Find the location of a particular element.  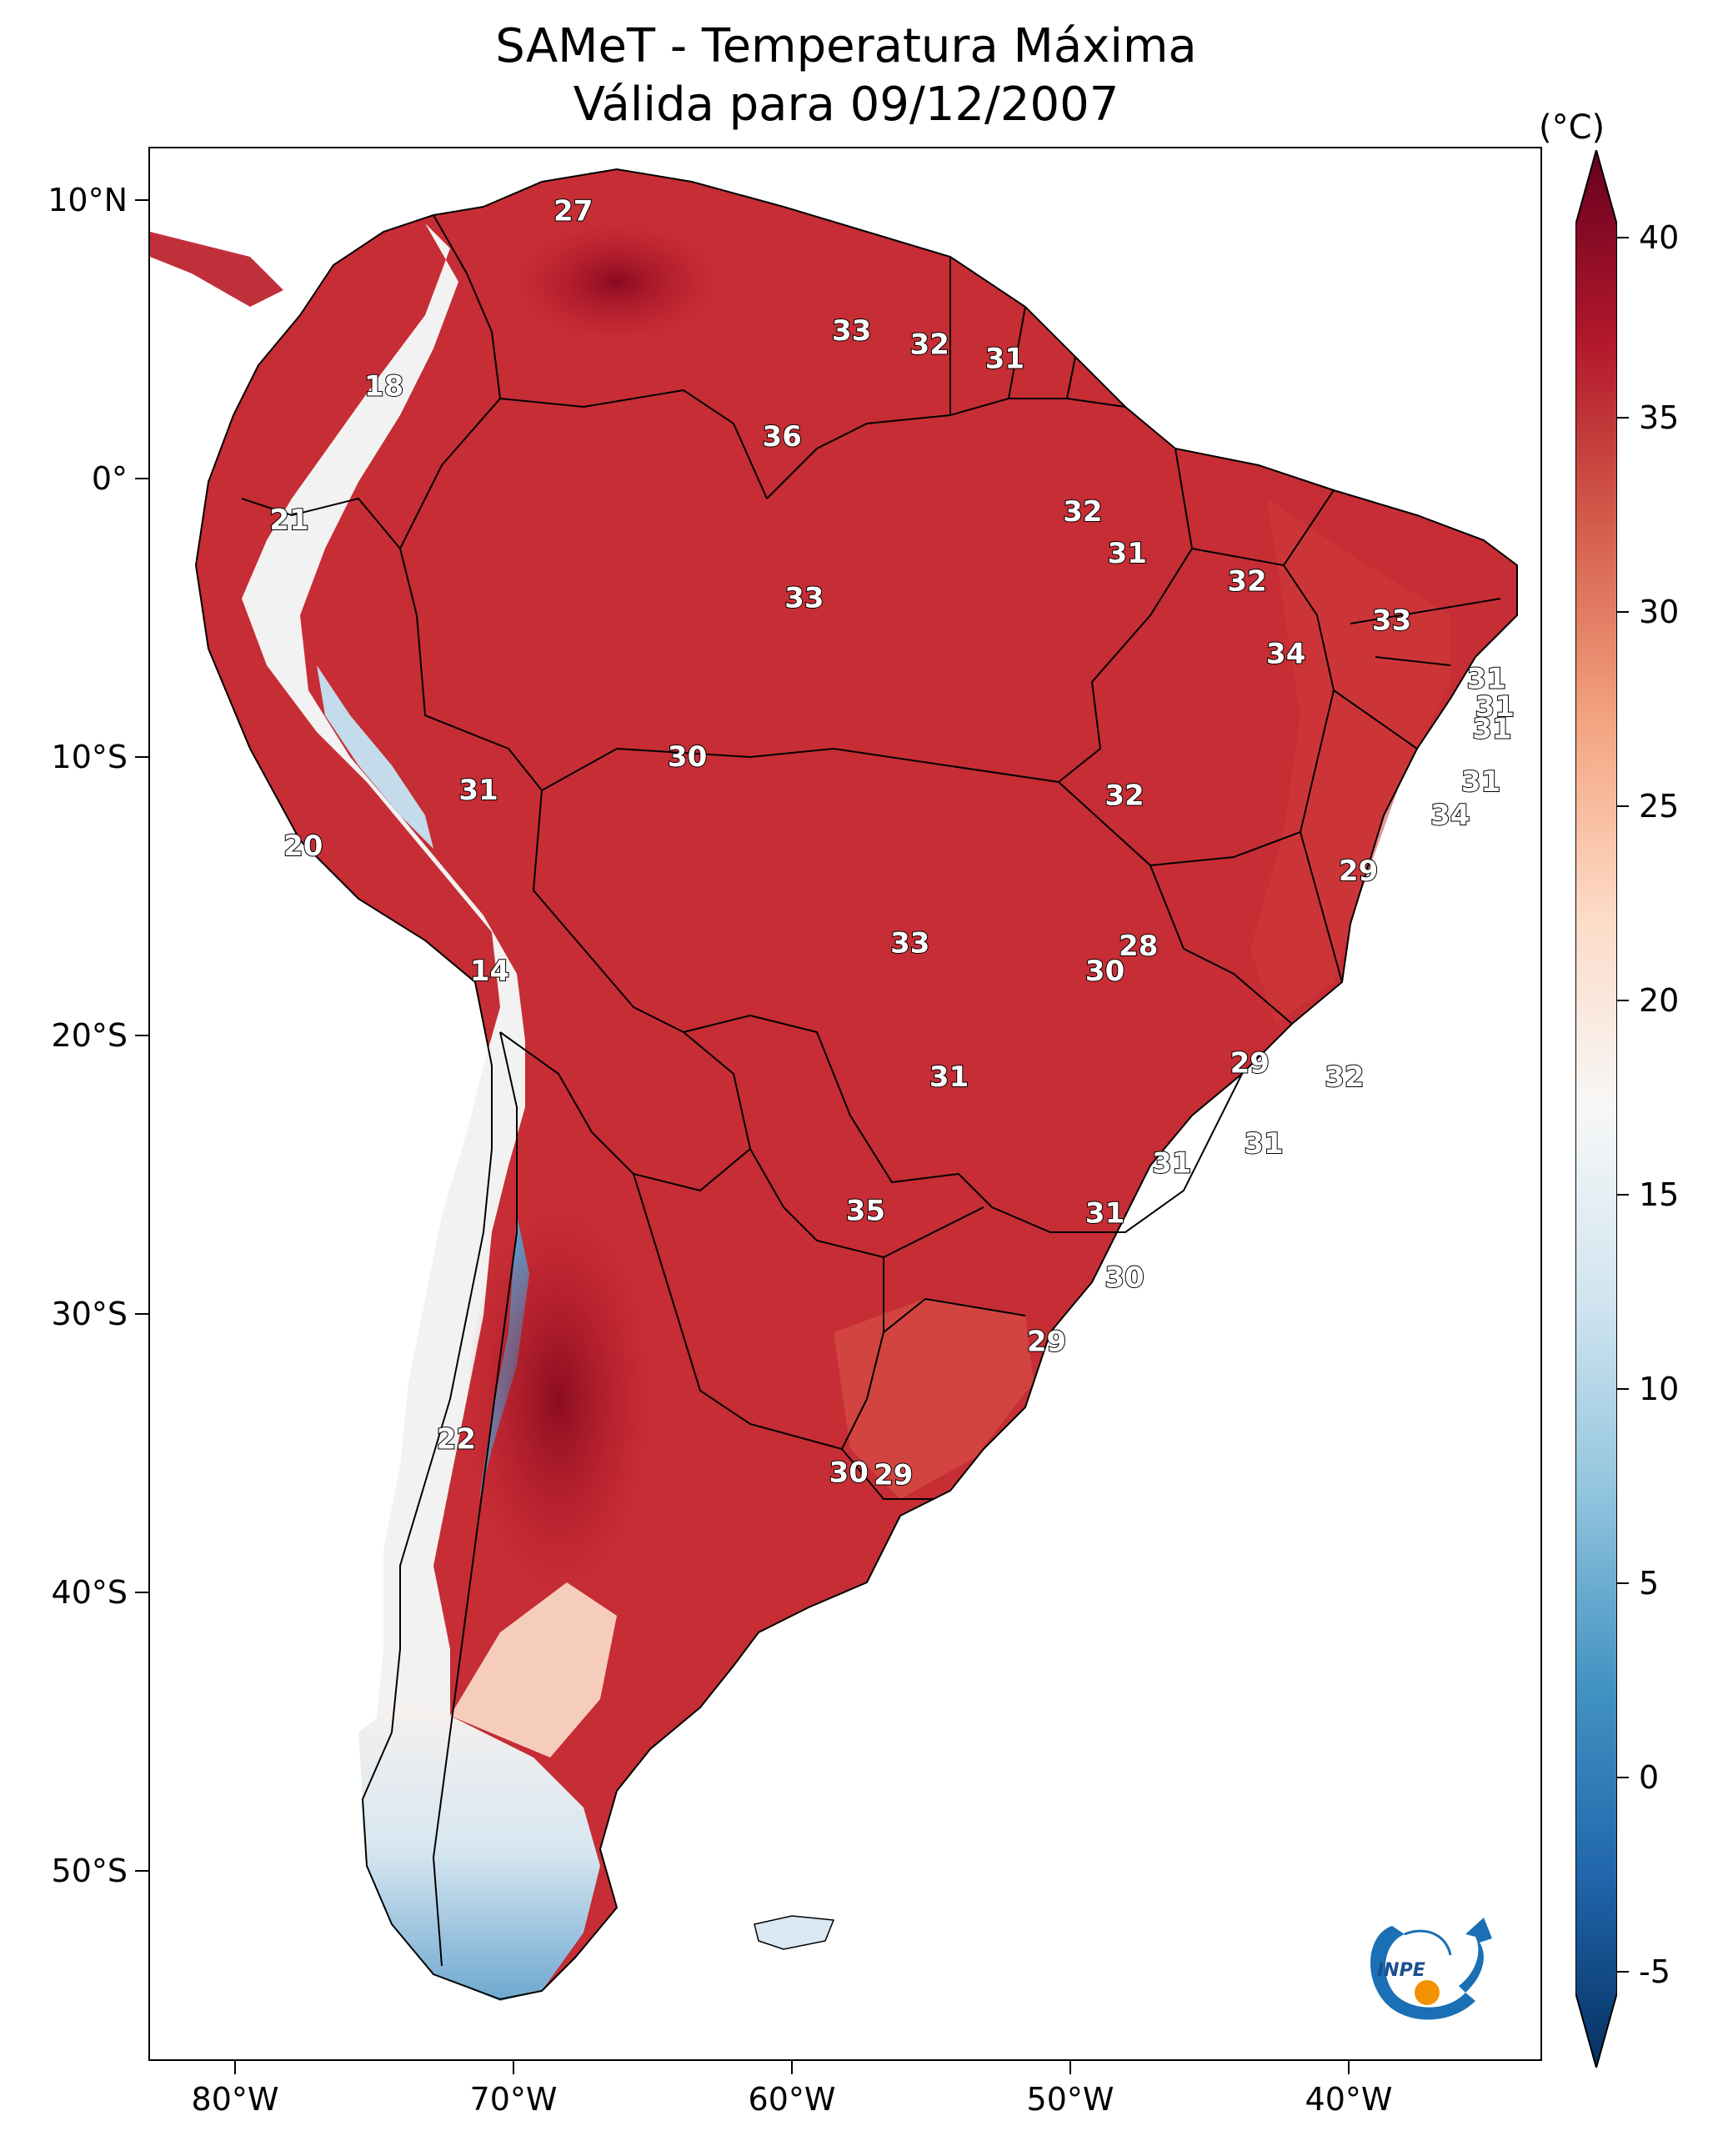

central-america-strip is located at coordinates (216, 269).